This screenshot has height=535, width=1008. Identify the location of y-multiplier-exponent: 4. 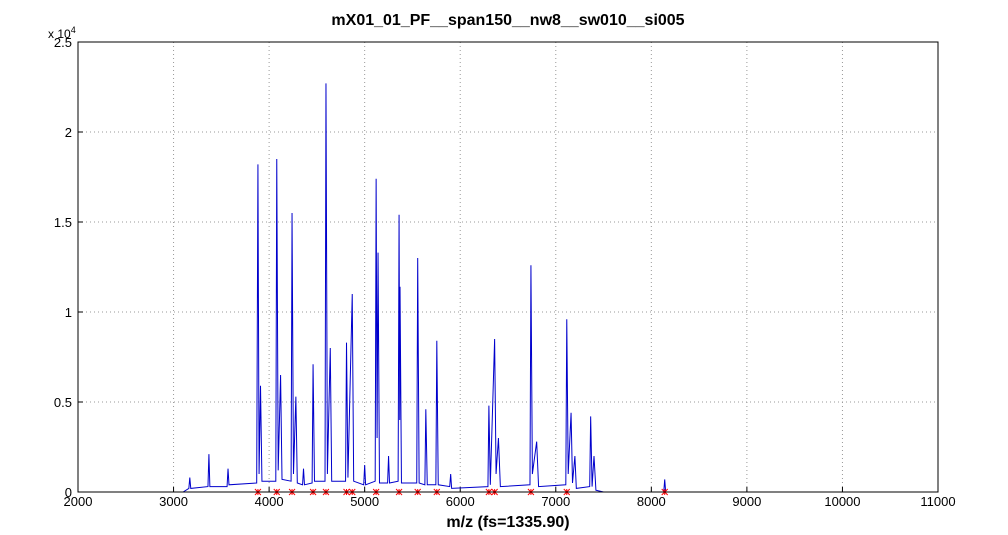
(73, 30).